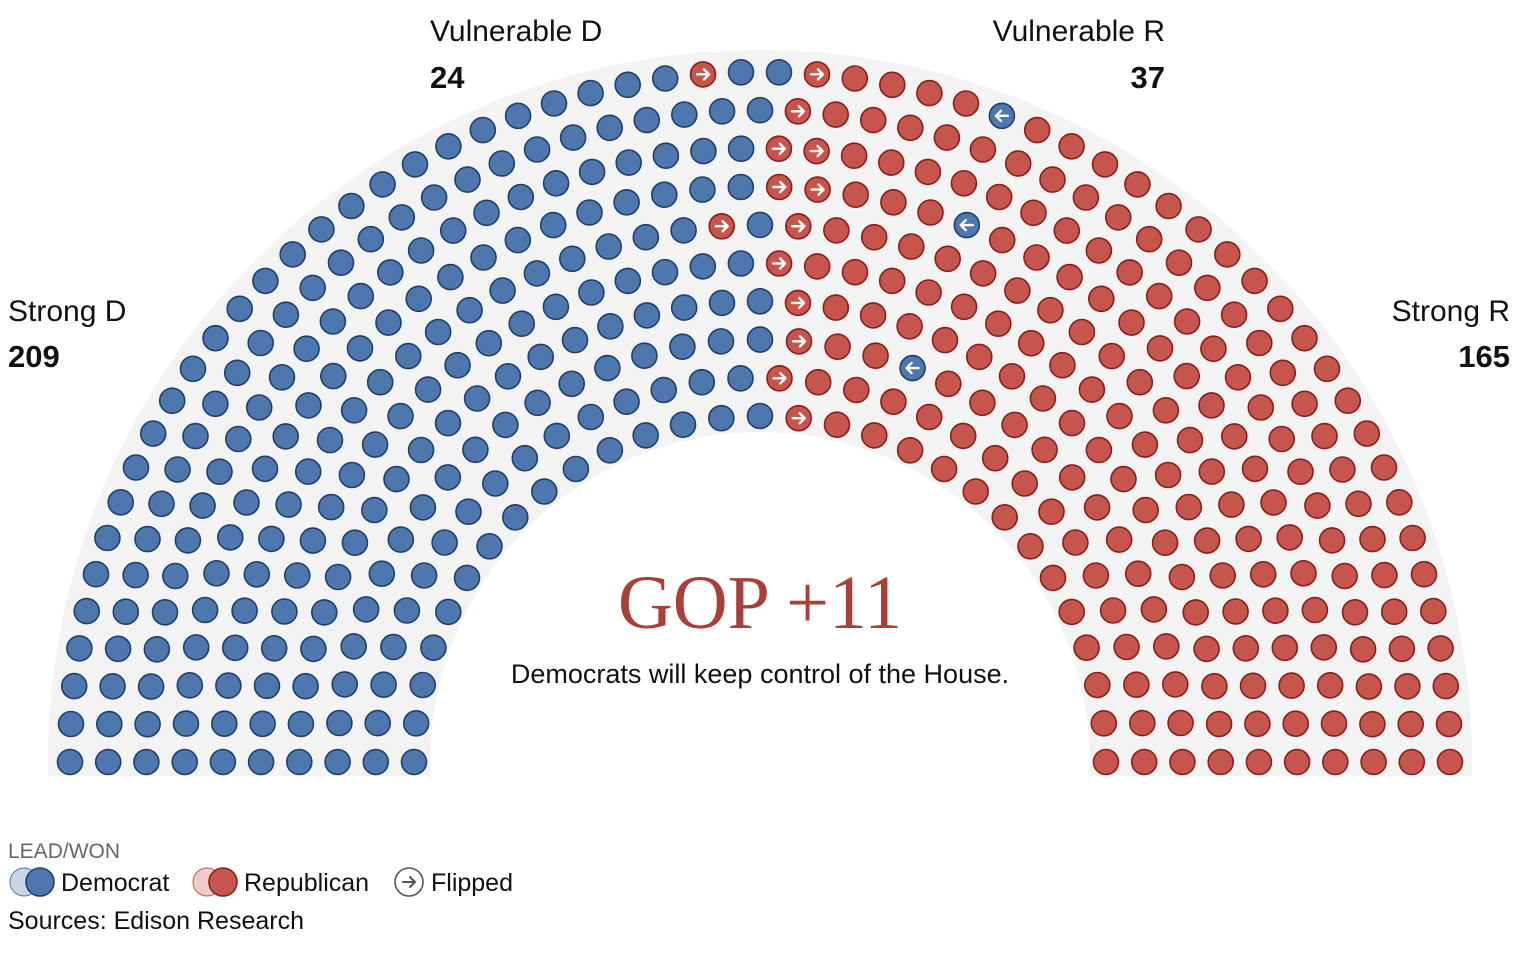 The height and width of the screenshot is (964, 1520). Describe the element at coordinates (516, 31) in the screenshot. I see `group-label: Vulnerable D` at that location.